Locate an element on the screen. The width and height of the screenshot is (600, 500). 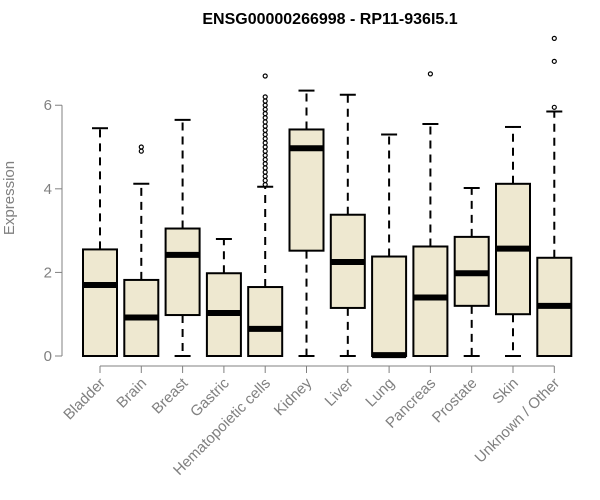
y-tick-label-1: 2 is located at coordinates (48, 272).